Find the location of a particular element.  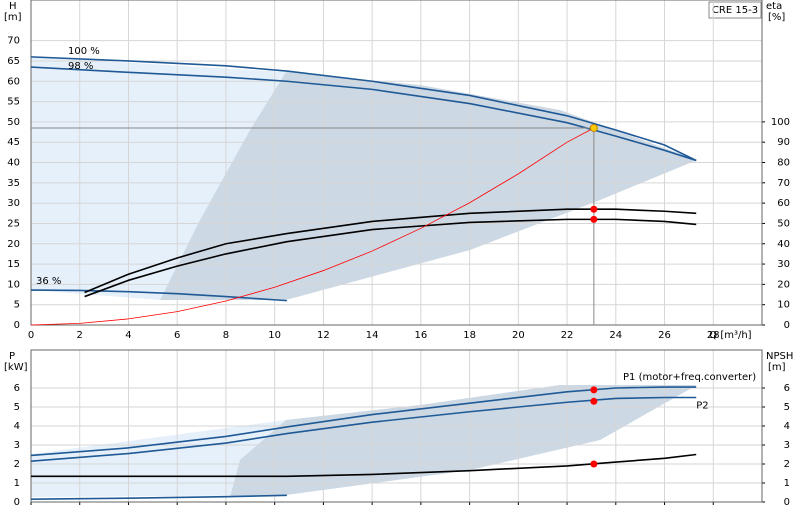

y2-tick-label: 40 is located at coordinates (783, 244).